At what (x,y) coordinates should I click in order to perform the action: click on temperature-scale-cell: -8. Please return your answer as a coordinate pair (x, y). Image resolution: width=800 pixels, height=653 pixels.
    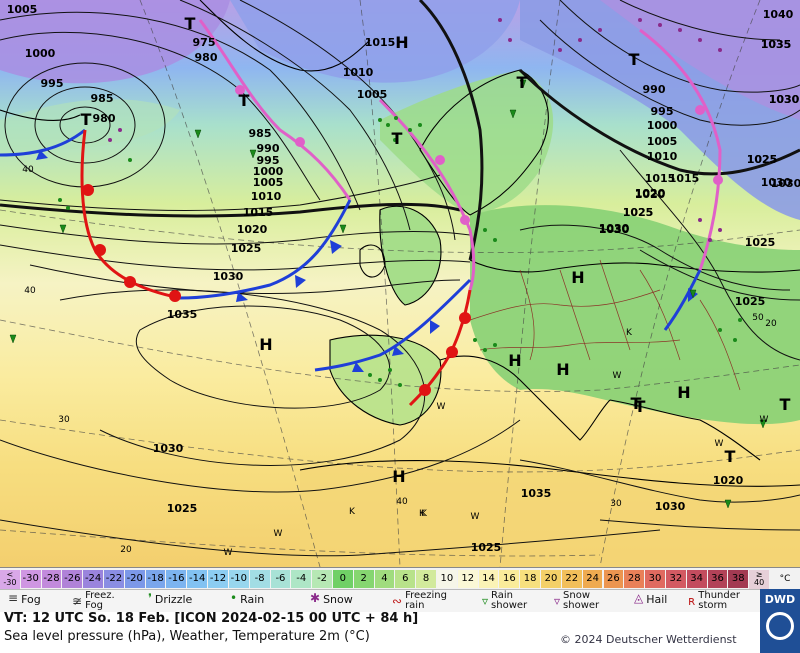
    Looking at the image, I should click on (259, 579).